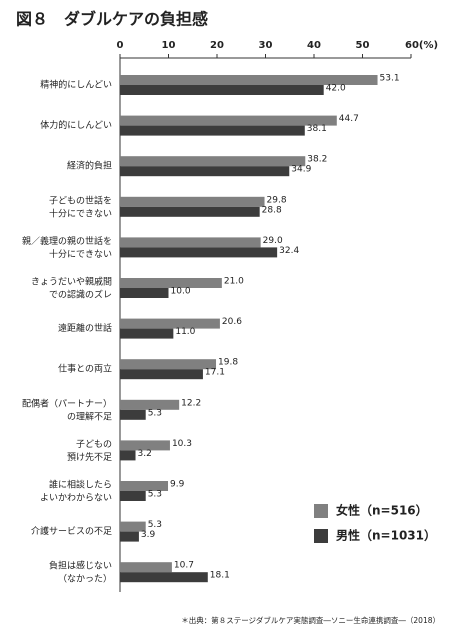  I want to click on value-label: 29.0, so click(273, 241).